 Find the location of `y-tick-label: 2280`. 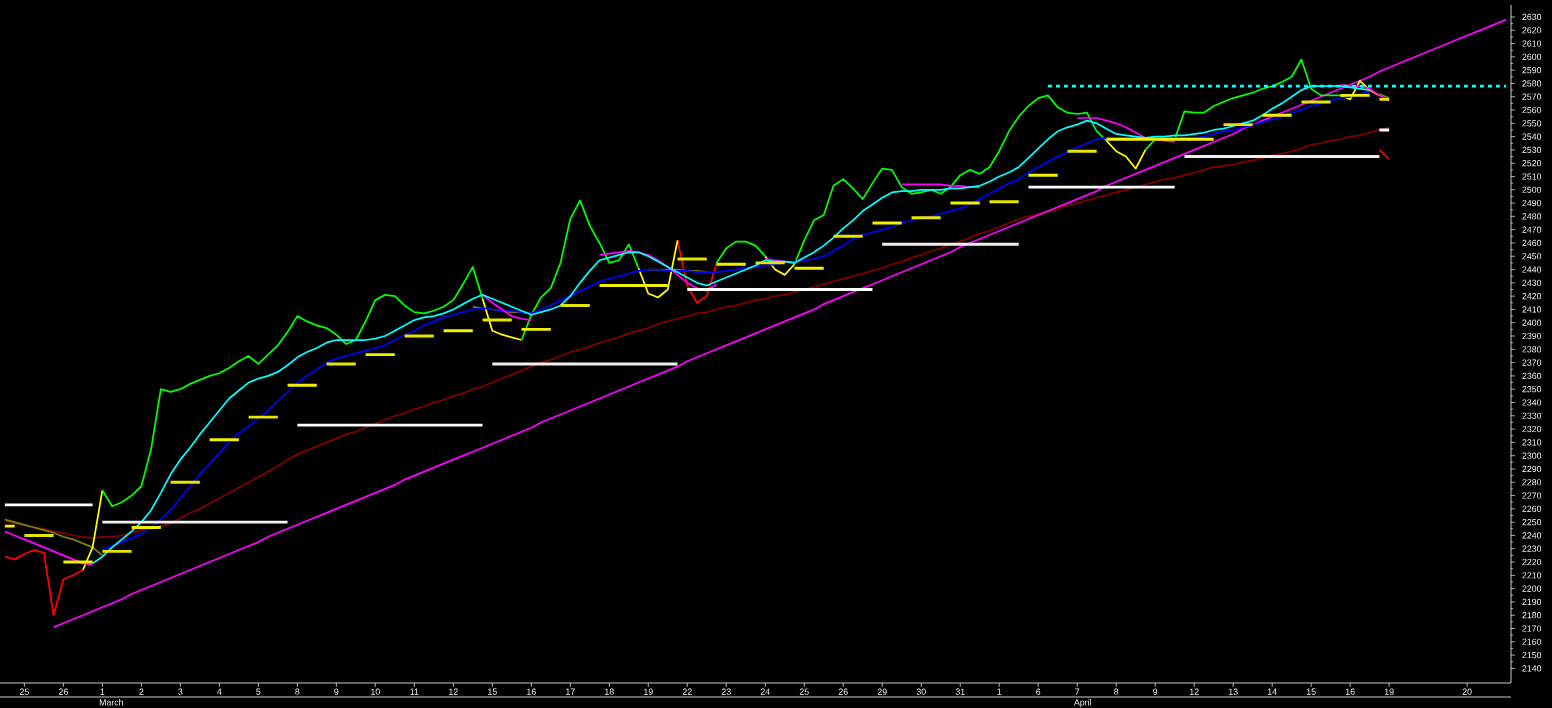

y-tick-label: 2280 is located at coordinates (1532, 482).